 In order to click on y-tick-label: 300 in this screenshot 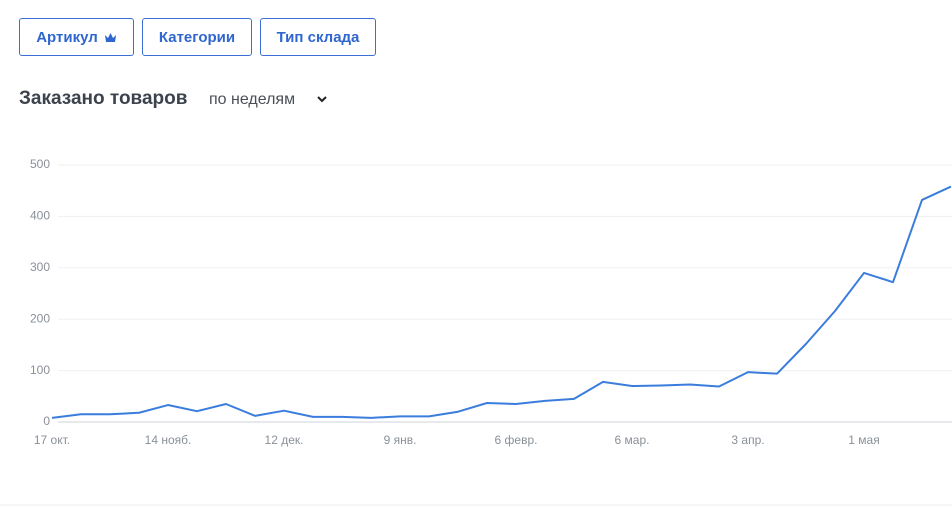, I will do `click(40, 267)`.